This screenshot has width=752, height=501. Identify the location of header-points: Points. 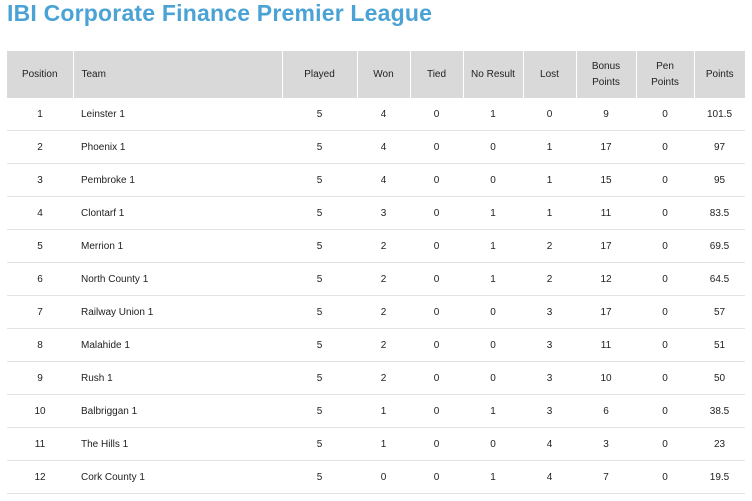
(719, 74).